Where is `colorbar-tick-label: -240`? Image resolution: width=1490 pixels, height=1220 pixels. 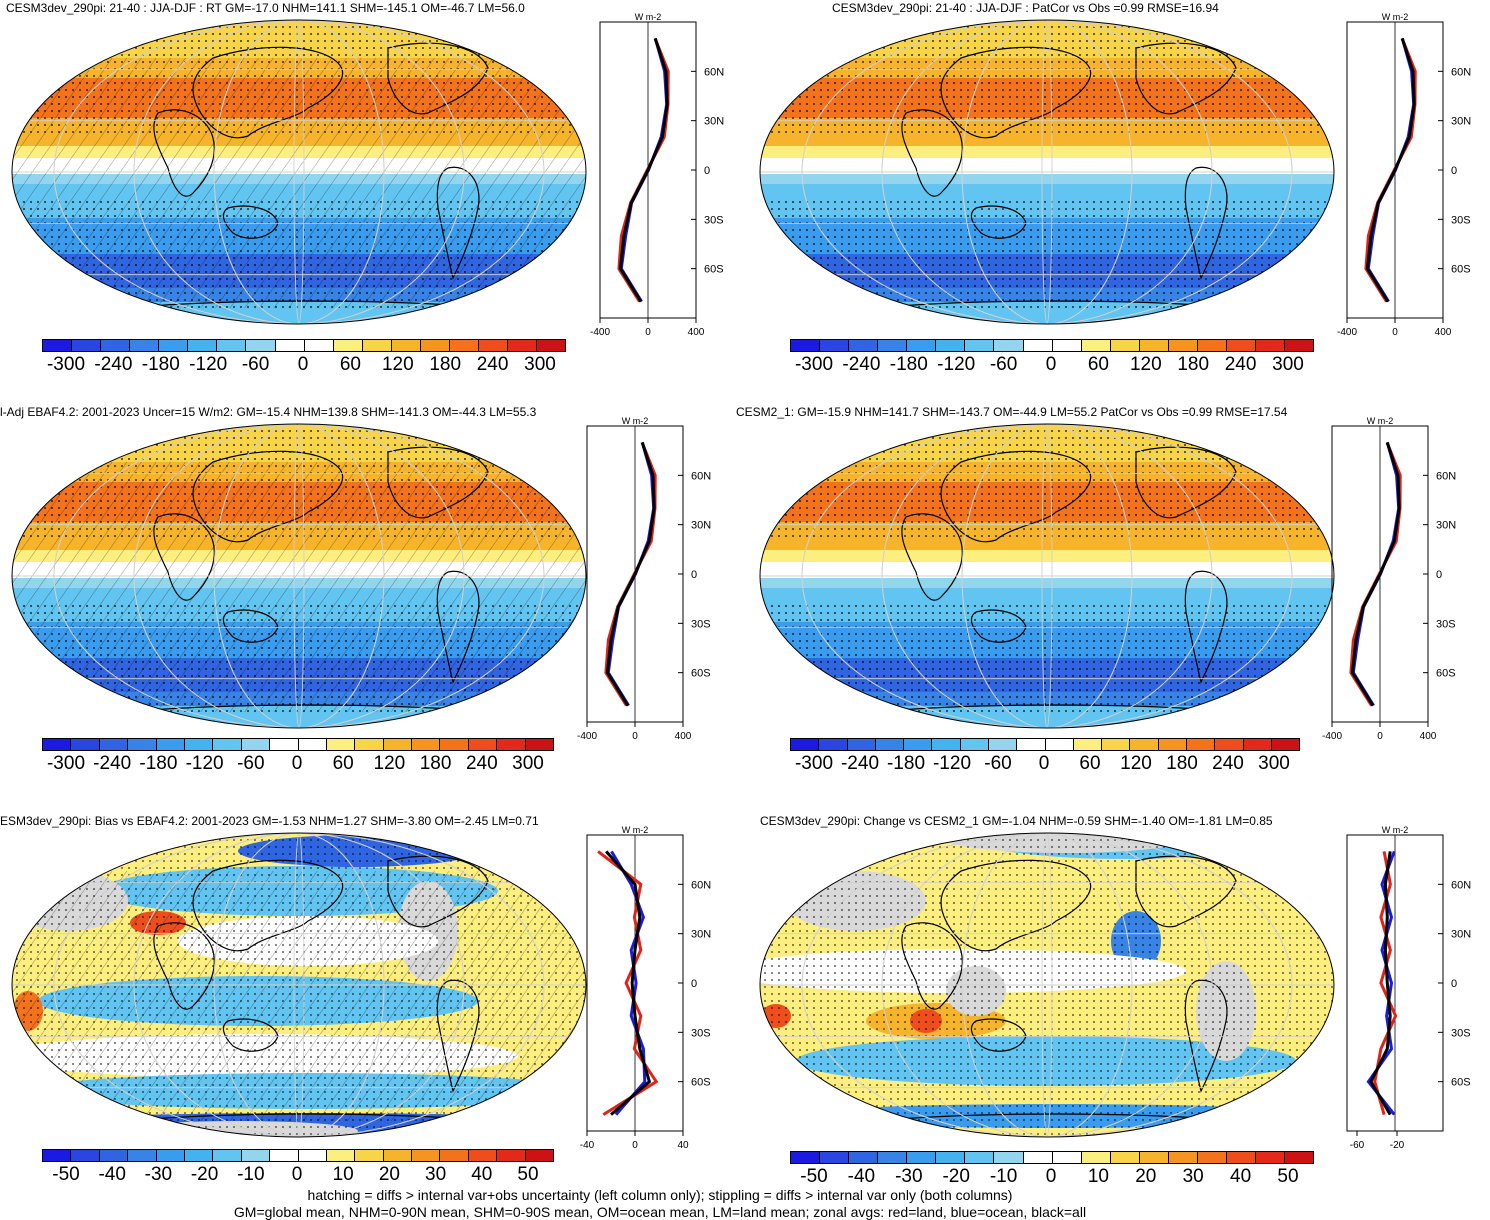
colorbar-tick-label: -240 is located at coordinates (112, 763).